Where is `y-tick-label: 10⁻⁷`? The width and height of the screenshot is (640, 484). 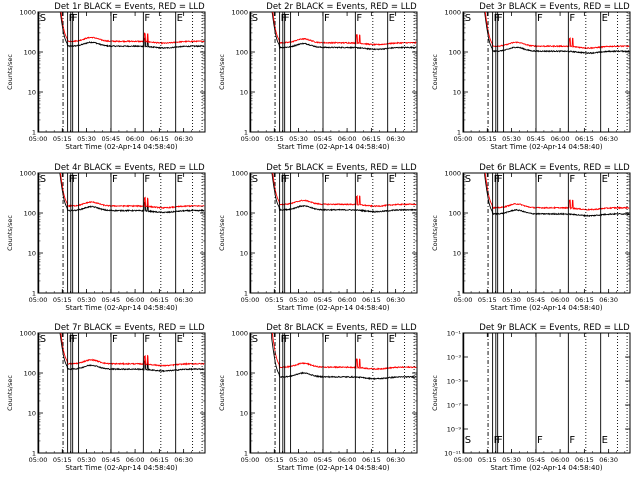
y-tick-label: 10⁻⁷ is located at coordinates (454, 406).